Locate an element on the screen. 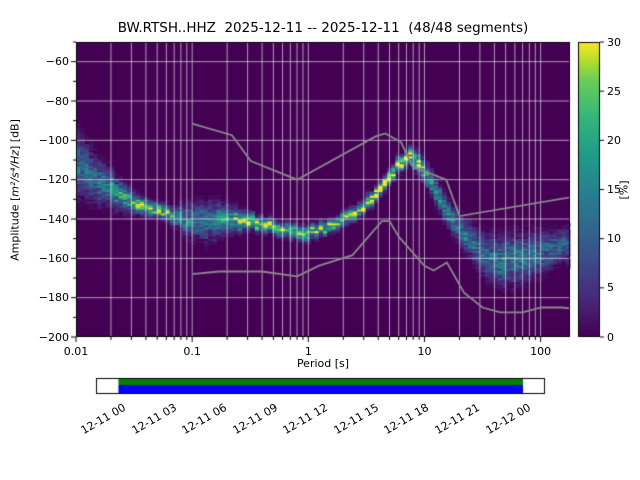 Image resolution: width=640 pixels, height=480 pixels. colorbar-tick-label: 0 is located at coordinates (610, 337).